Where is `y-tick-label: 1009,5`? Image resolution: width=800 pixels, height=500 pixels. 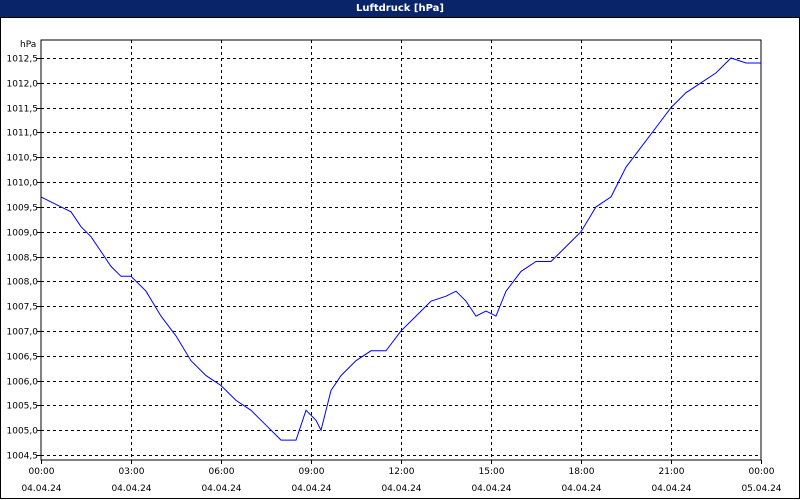
y-tick-label: 1009,5 is located at coordinates (23, 209).